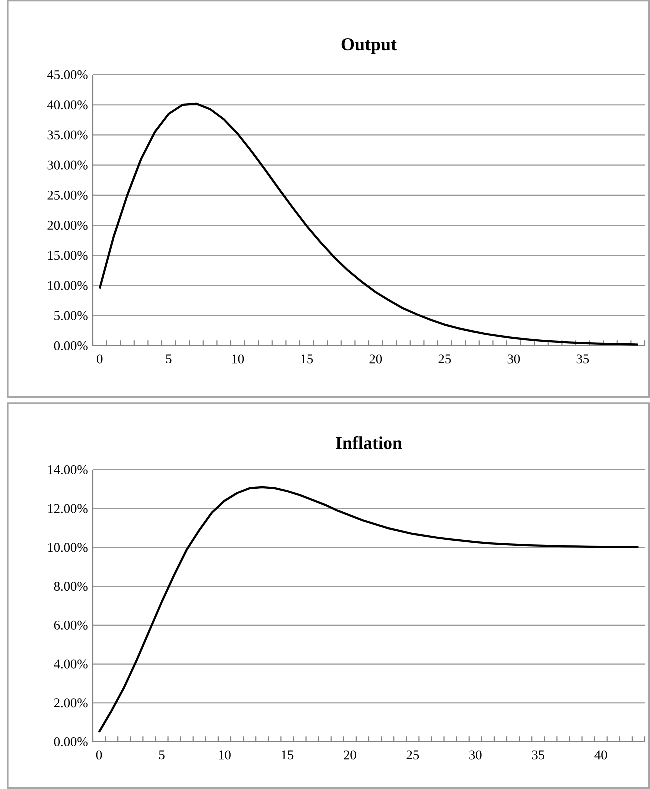 Image resolution: width=650 pixels, height=789 pixels. Describe the element at coordinates (369, 46) in the screenshot. I see `chart-title: Output` at that location.